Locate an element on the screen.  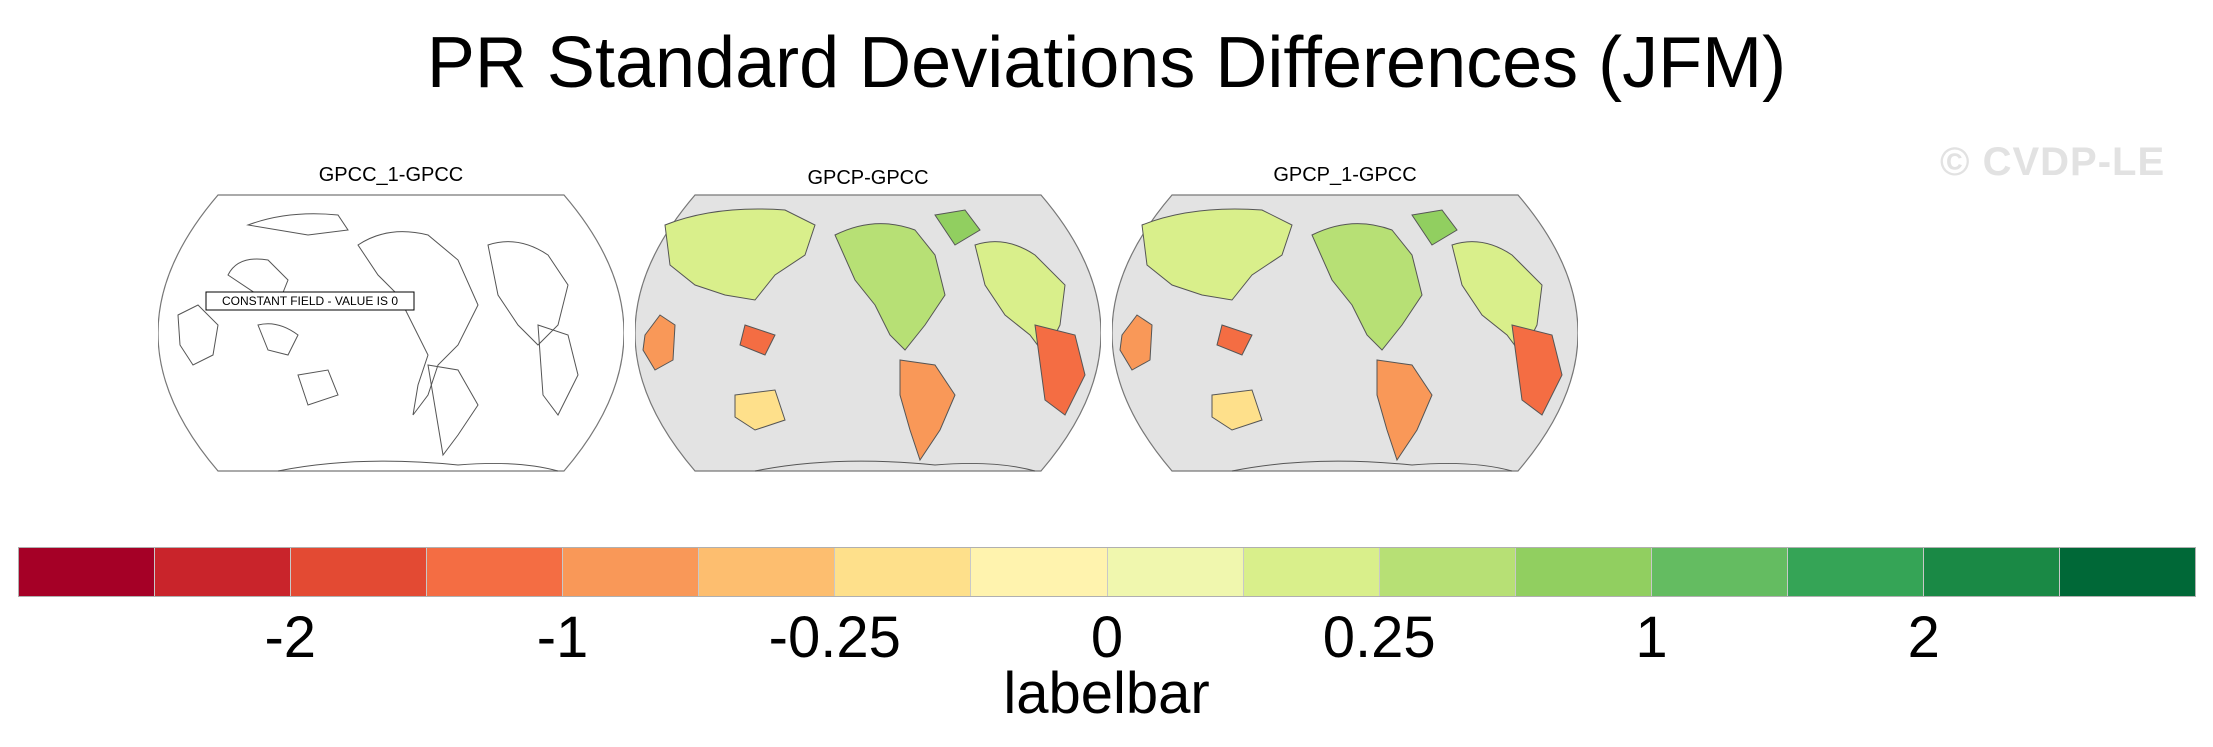
constant-field-note: CONSTANT FIELD - VALUE IS 0 is located at coordinates (310, 301).